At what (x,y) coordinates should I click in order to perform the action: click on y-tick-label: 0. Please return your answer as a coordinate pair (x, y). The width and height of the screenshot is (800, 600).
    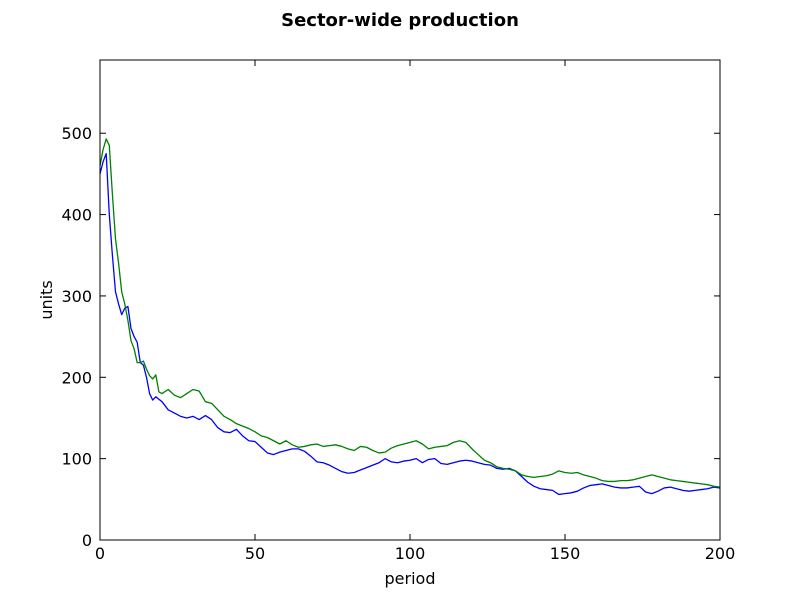
    Looking at the image, I should click on (87, 540).